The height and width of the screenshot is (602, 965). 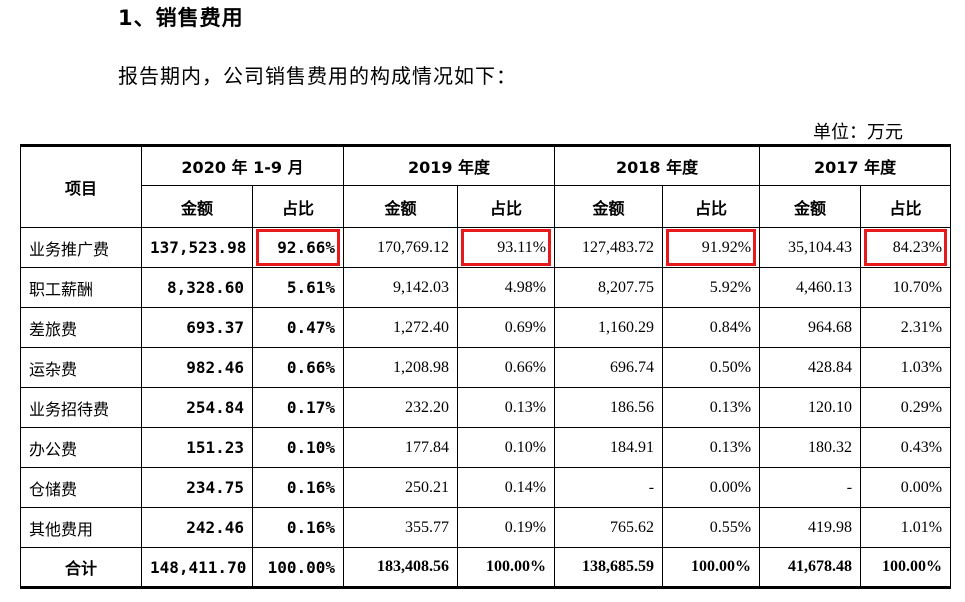 What do you see at coordinates (906, 407) in the screenshot?
I see `ratio-cell: 0.29%` at bounding box center [906, 407].